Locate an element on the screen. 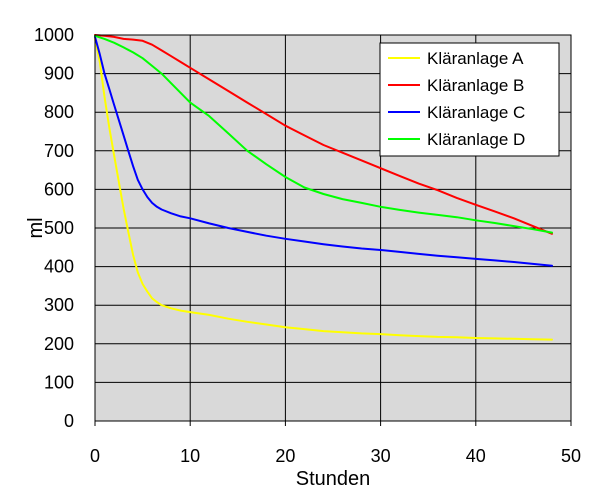 The width and height of the screenshot is (600, 504). x-tick-label: 0 is located at coordinates (95, 456).